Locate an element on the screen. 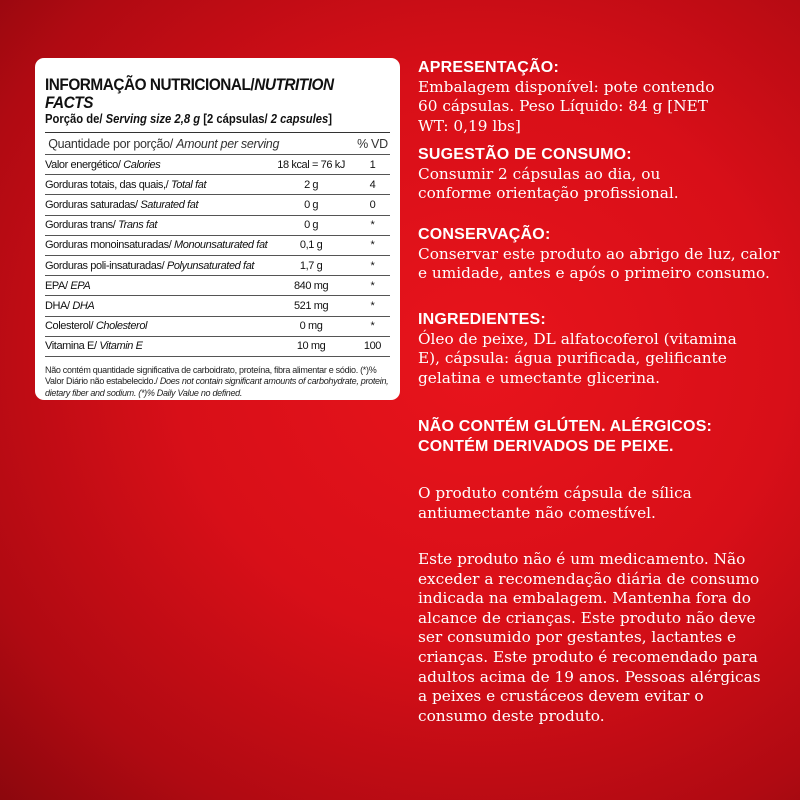 This screenshot has height=800, width=800. nutrient-pt: Gorduras trans/ is located at coordinates (82, 225).